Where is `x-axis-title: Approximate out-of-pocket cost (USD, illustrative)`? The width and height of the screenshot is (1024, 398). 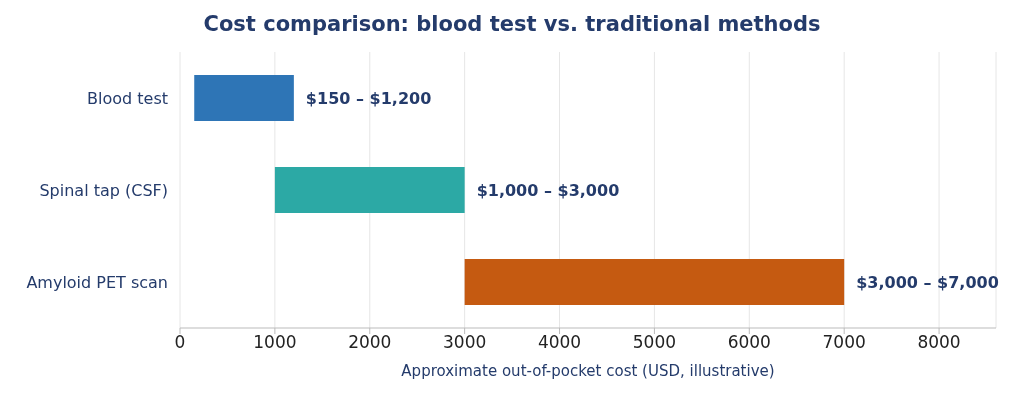 x-axis-title: Approximate out-of-pocket cost (USD, illustrative) is located at coordinates (588, 371).